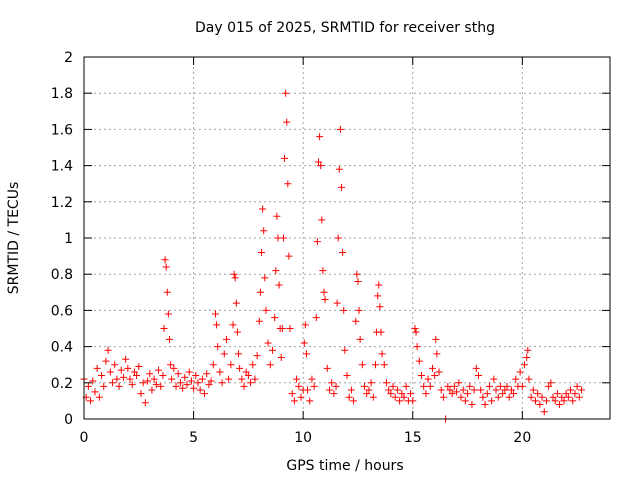  Describe the element at coordinates (522, 438) in the screenshot. I see `x-tick-label: 20` at that location.